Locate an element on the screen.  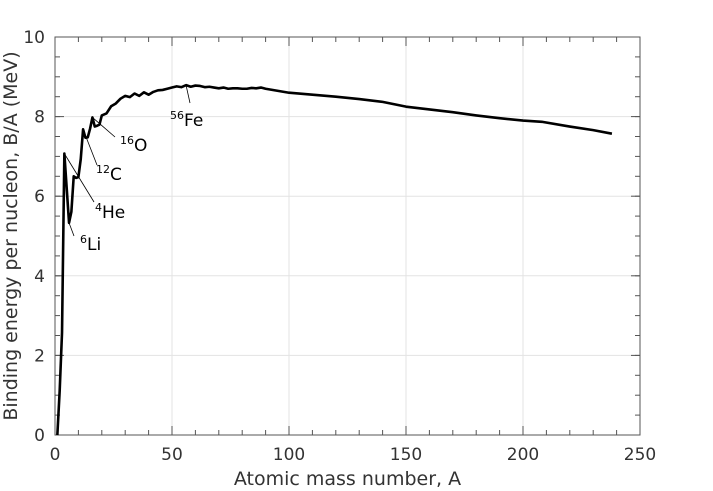
annotation-li-label: 6Li is located at coordinates (90, 244).